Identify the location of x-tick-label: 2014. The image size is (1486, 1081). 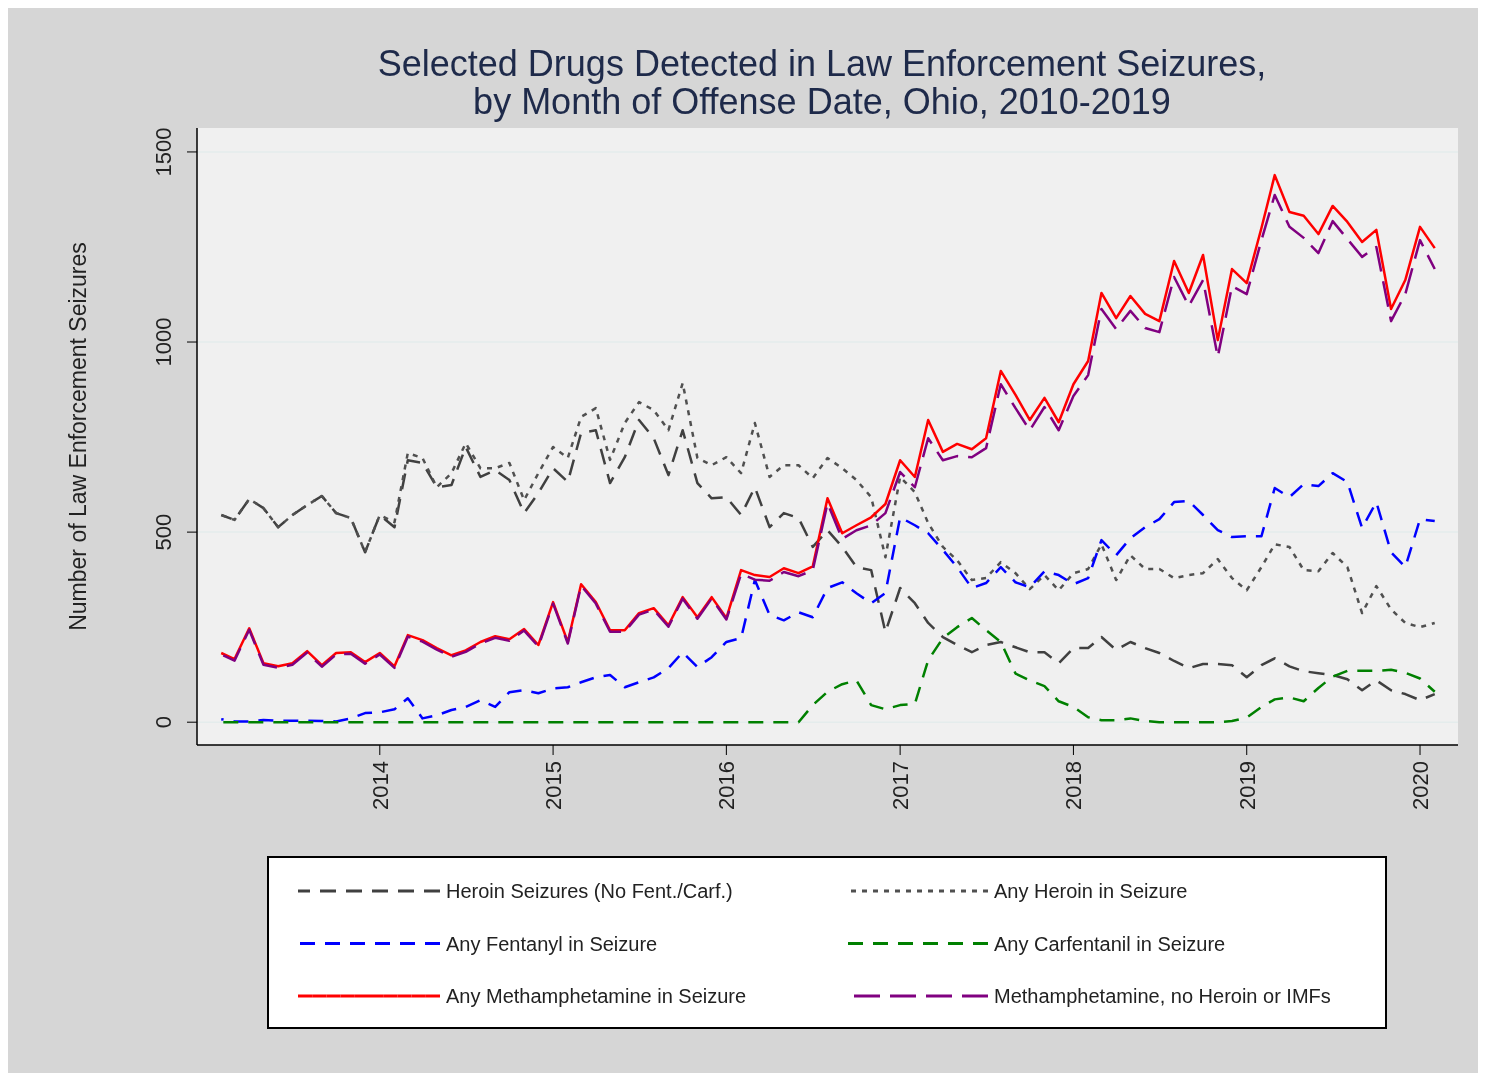
(380, 785).